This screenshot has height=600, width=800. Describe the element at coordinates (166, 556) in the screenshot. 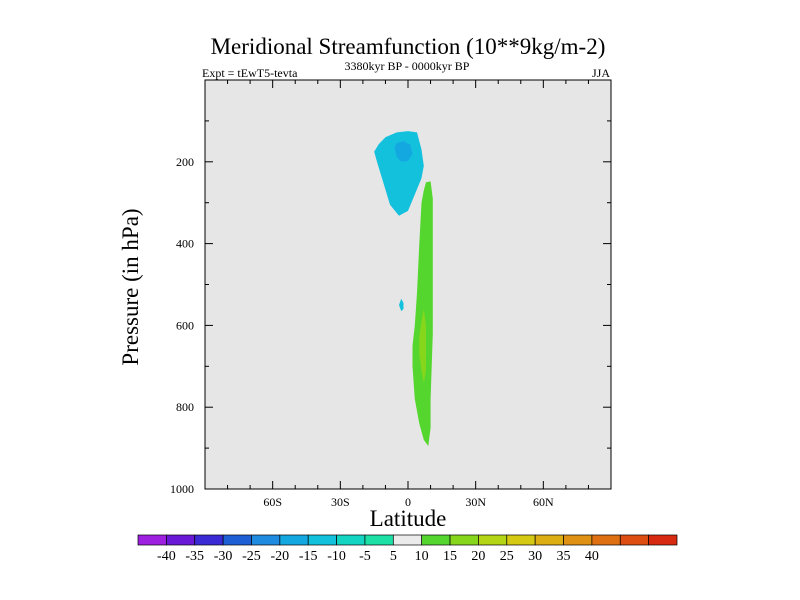

I see `colorbar-label: -40` at that location.